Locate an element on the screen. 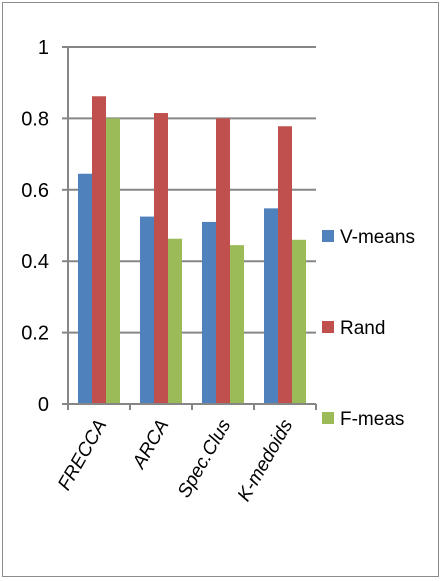 The height and width of the screenshot is (581, 443). x-tick-label: ARCA is located at coordinates (150, 444).